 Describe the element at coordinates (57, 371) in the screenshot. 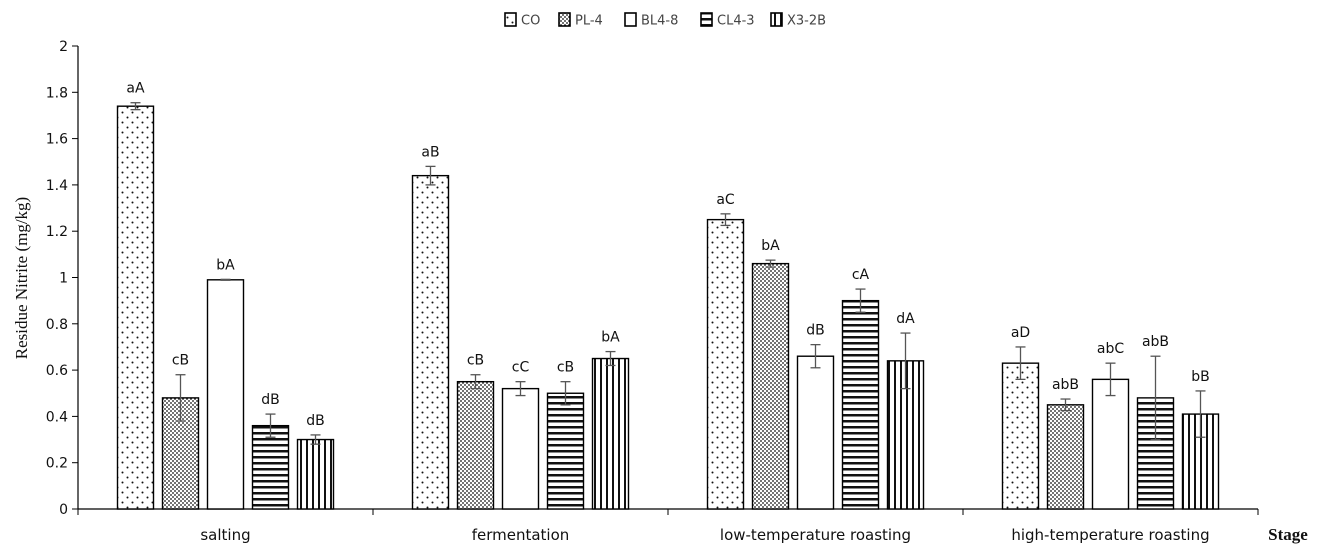

I see `y-tick-label: 0.6` at that location.